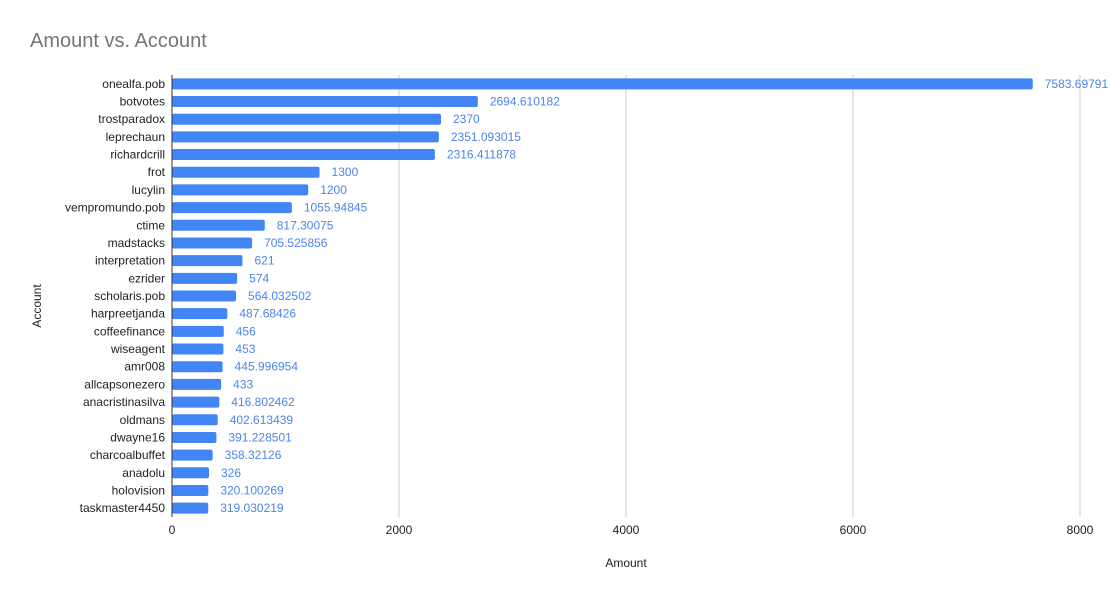 Image resolution: width=1111 pixels, height=600 pixels. I want to click on category-label: holovision, so click(138, 490).